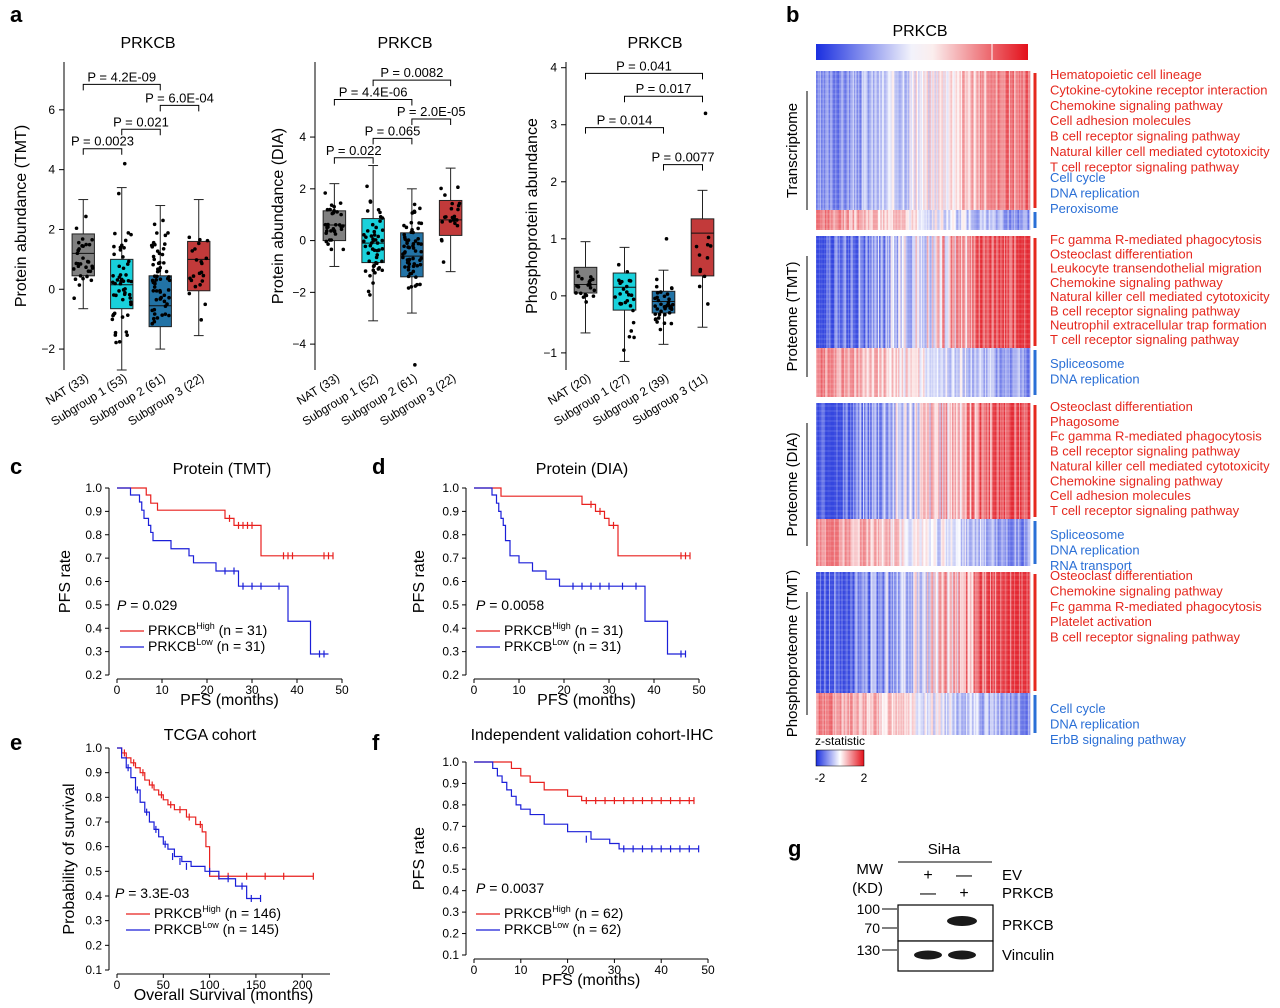 The height and width of the screenshot is (1008, 1280). I want to click on p-value-label: P = 6.0E-04, so click(179, 97).